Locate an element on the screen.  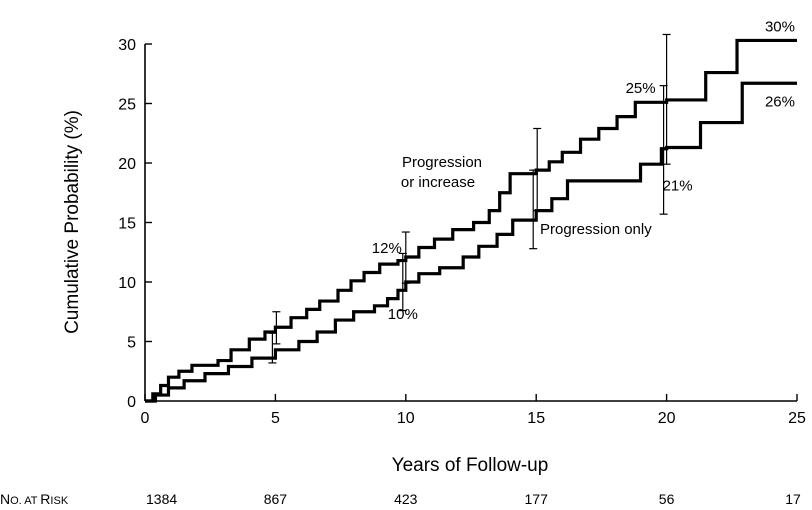
x-tick-label: 0 is located at coordinates (145, 418).